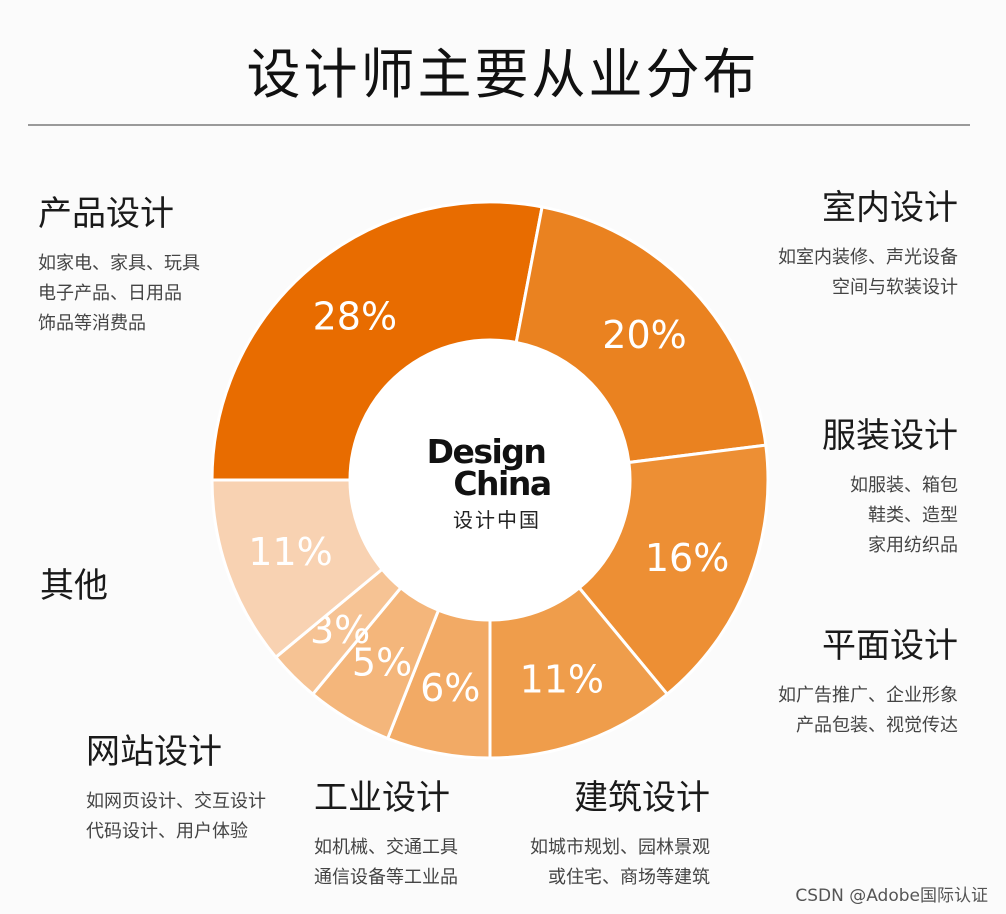 The width and height of the screenshot is (1006, 914). I want to click on watermark: CSDN @Adobe国际认证, so click(891, 896).